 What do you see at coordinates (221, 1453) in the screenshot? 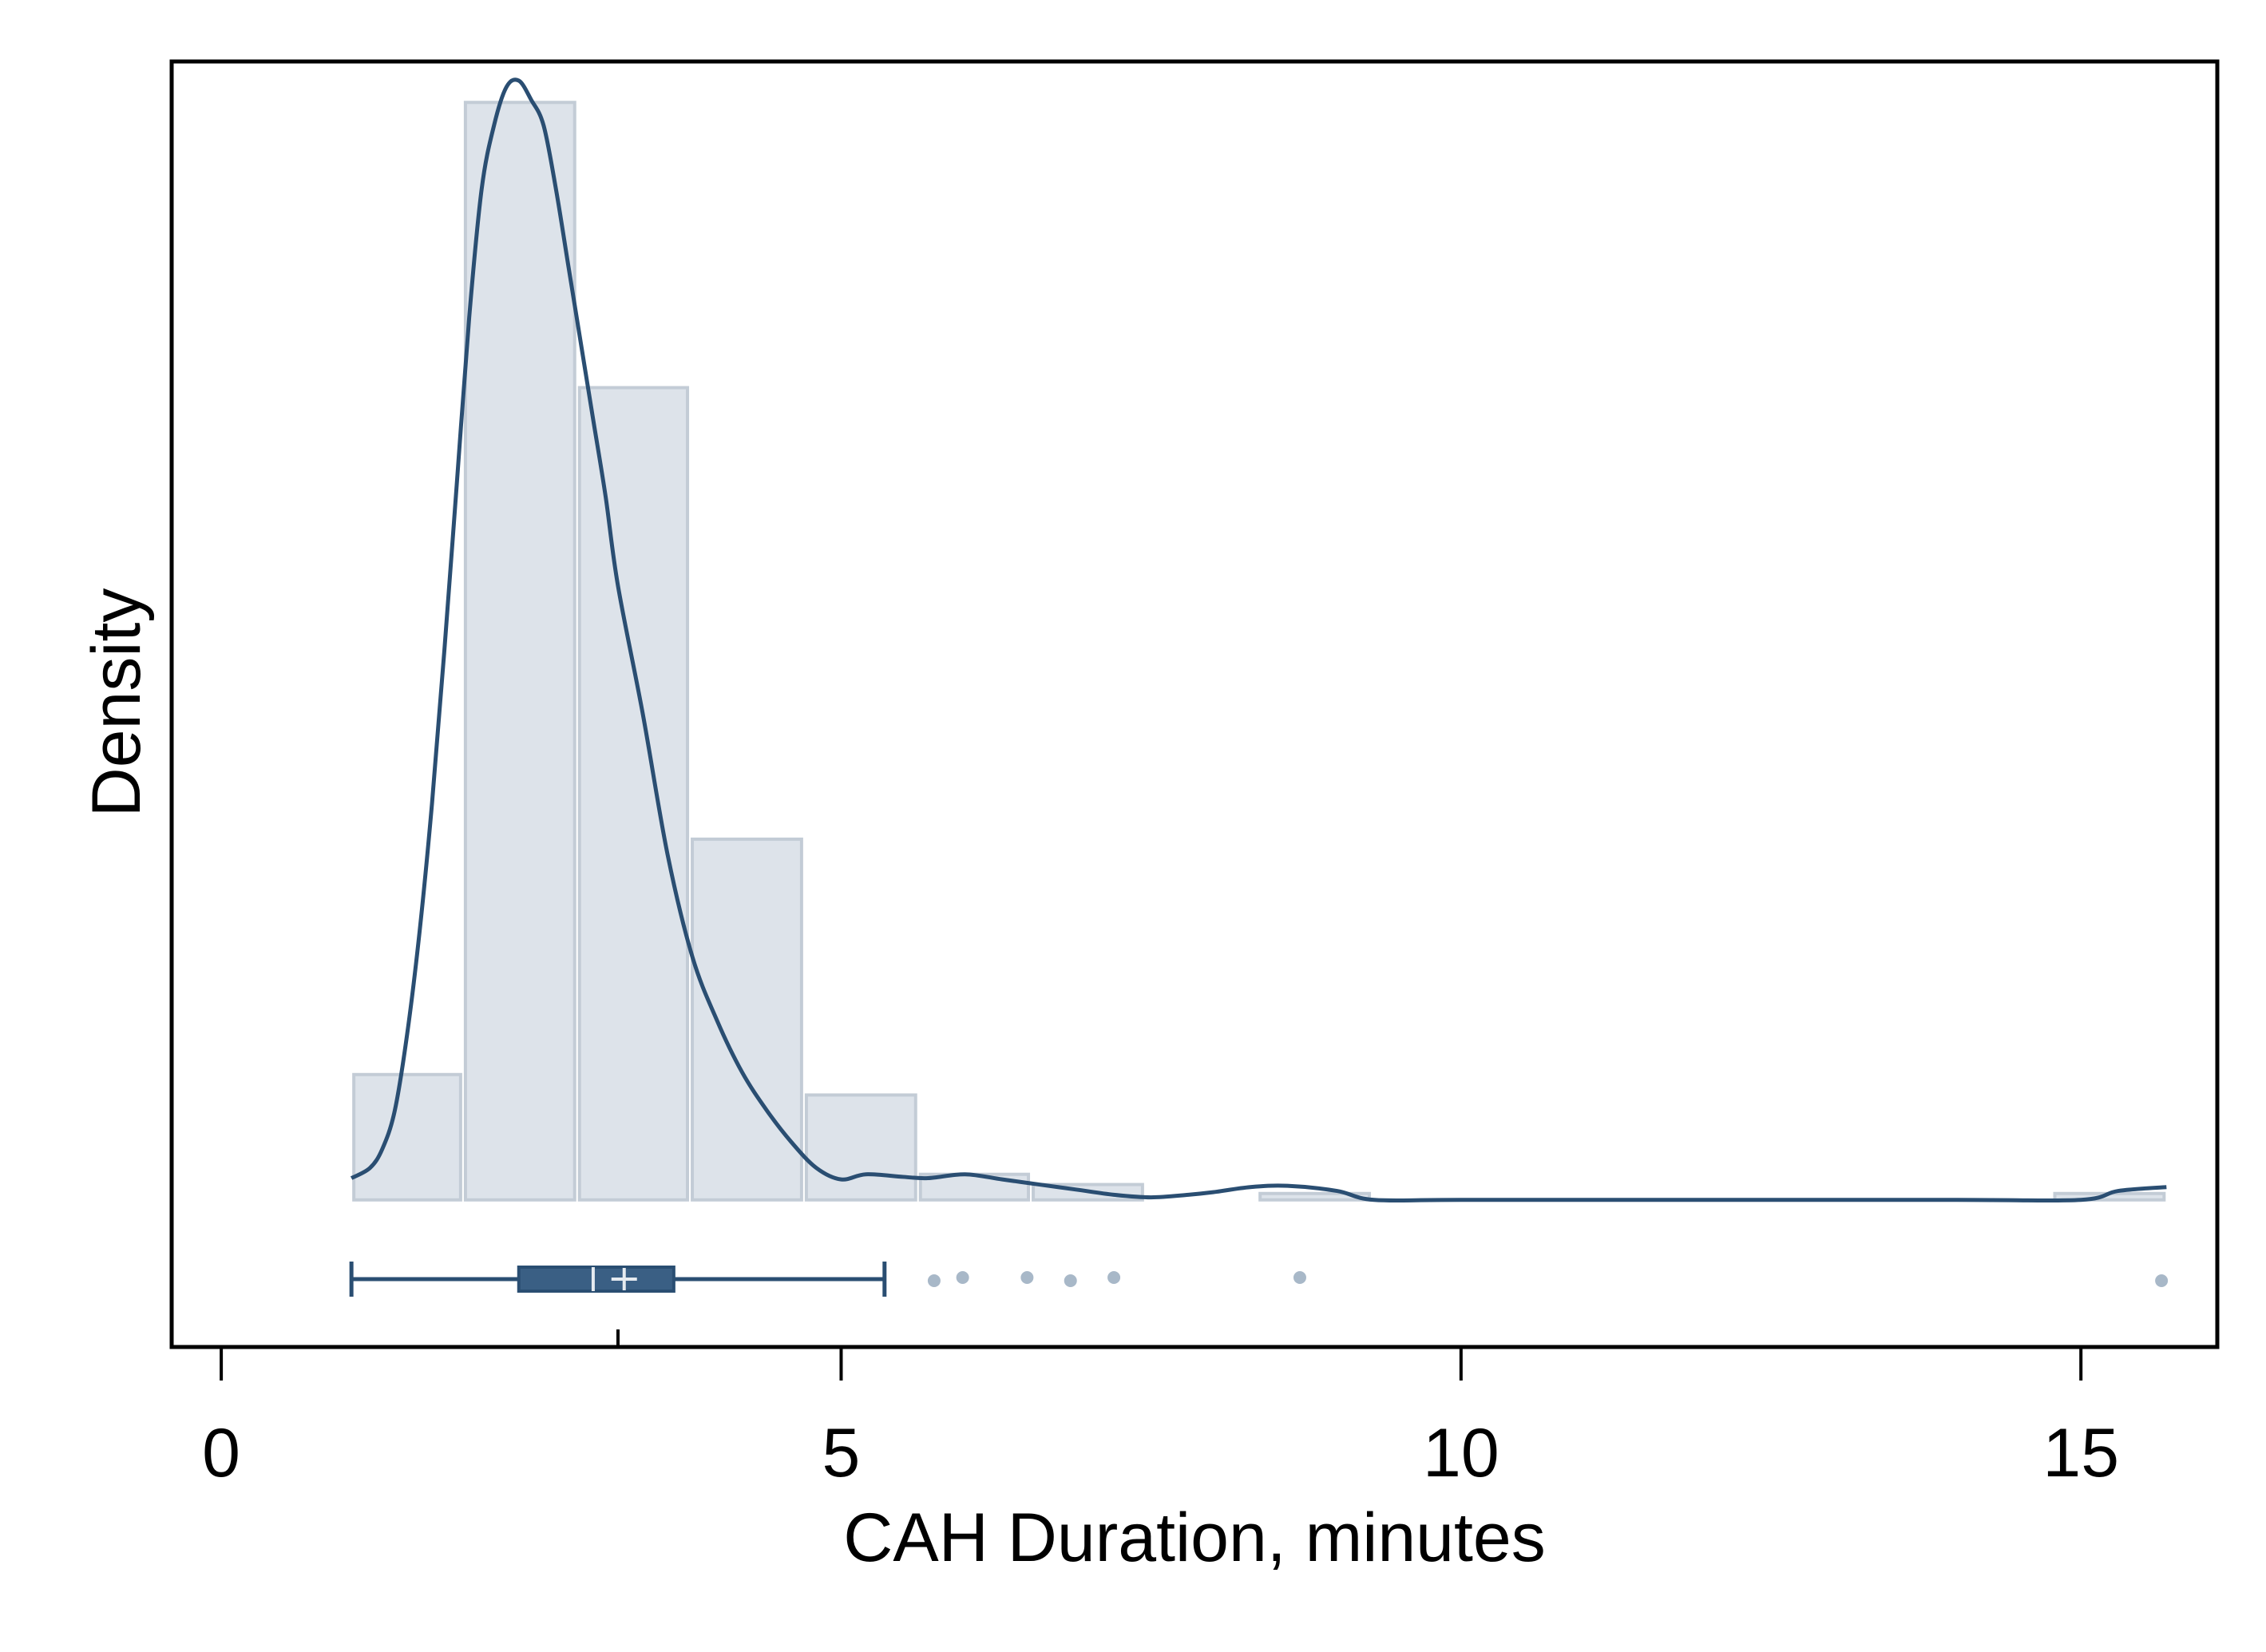
I see `x-tick-label-0: 0` at bounding box center [221, 1453].